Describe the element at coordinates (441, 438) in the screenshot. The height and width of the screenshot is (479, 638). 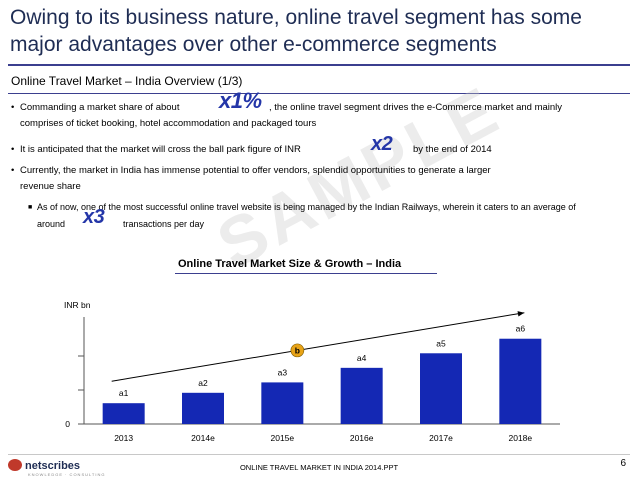
I see `x-tick-label: 2017e` at that location.